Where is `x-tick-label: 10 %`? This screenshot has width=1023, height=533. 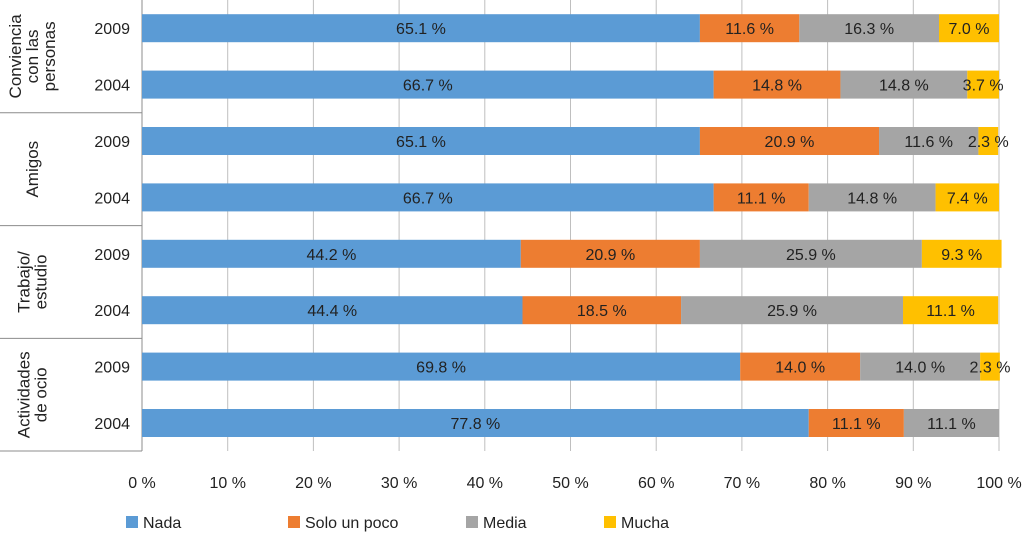
x-tick-label: 10 % is located at coordinates (227, 483).